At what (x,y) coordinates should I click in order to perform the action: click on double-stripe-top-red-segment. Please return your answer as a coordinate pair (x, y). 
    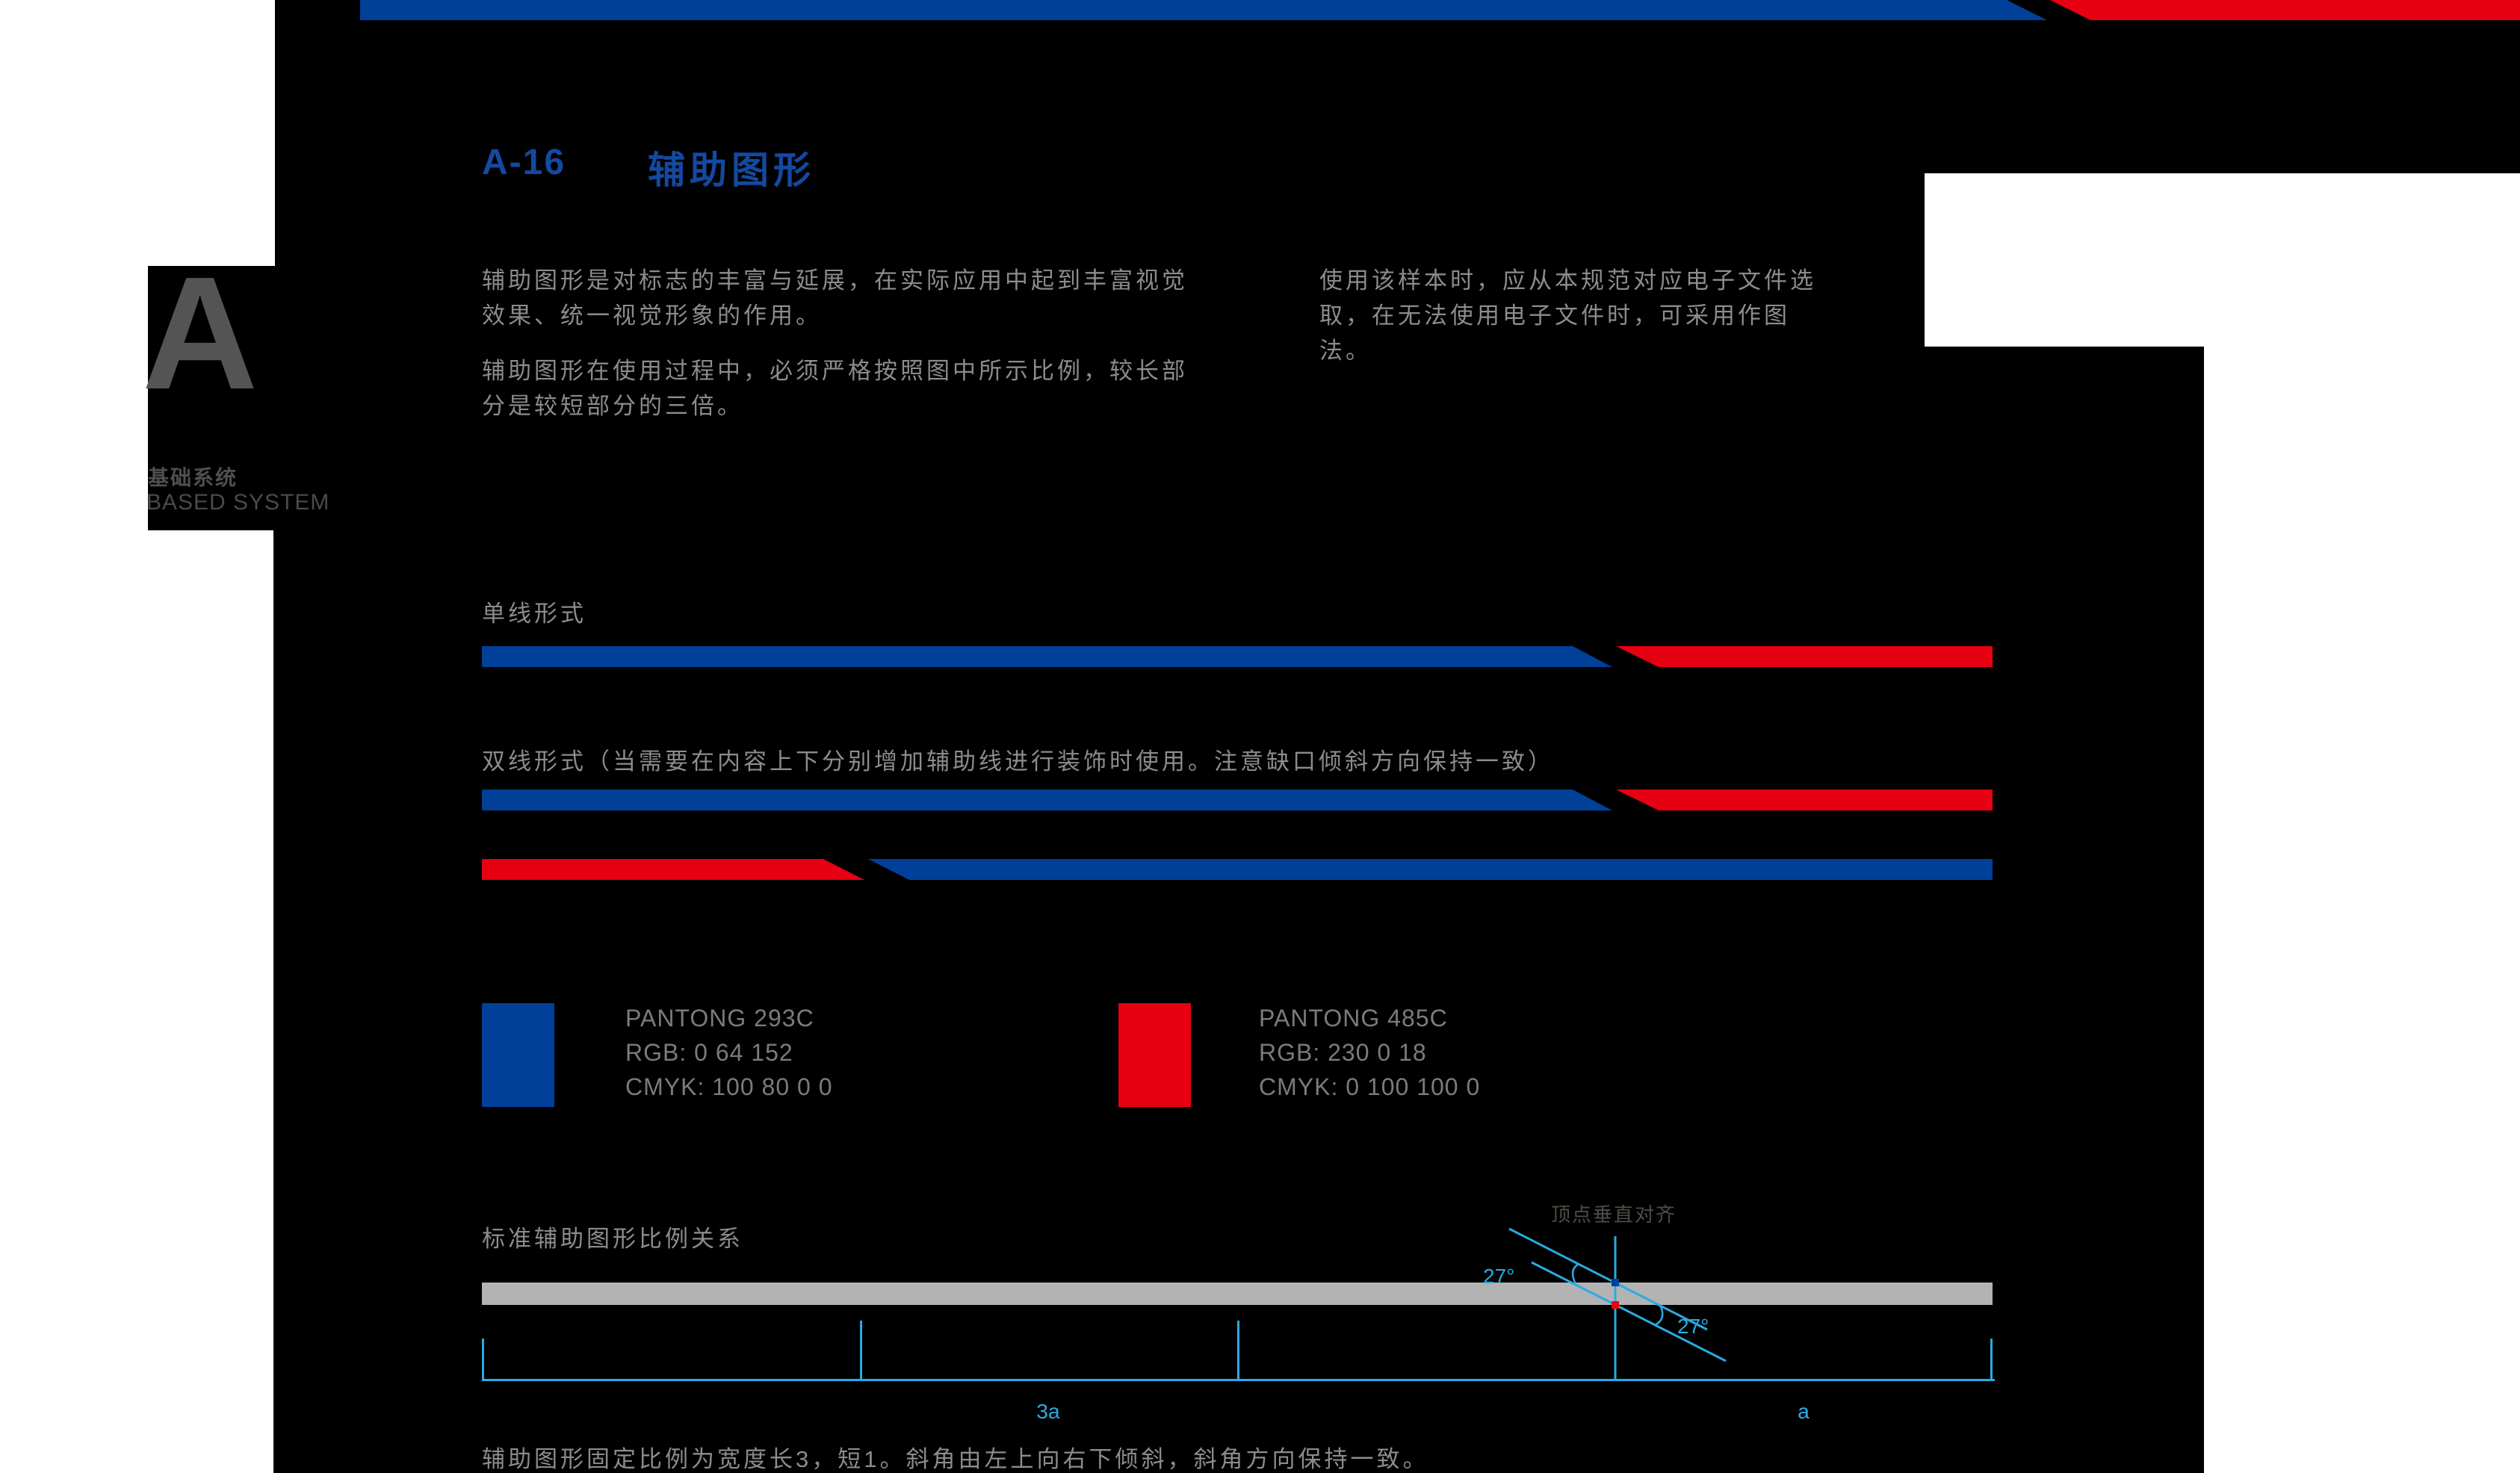
    Looking at the image, I should click on (1804, 800).